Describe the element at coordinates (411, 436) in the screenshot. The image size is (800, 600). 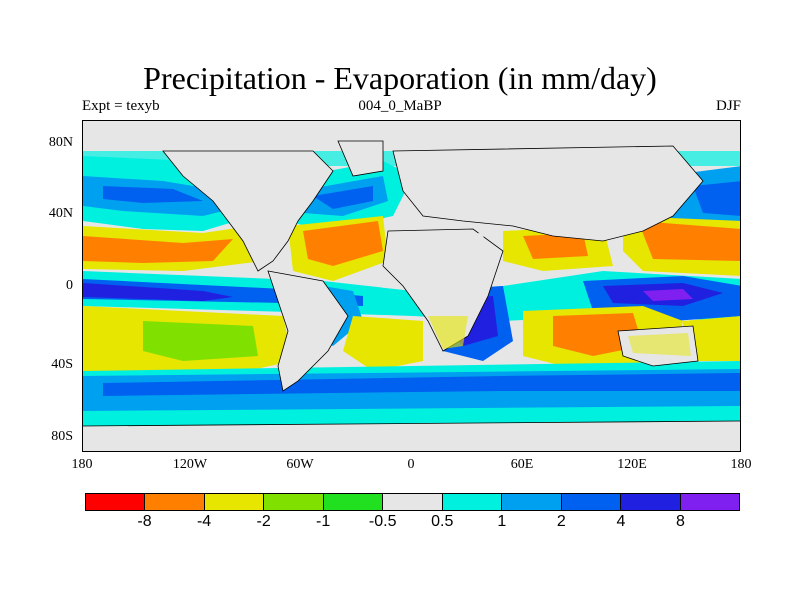
I see `field-antarctica` at that location.